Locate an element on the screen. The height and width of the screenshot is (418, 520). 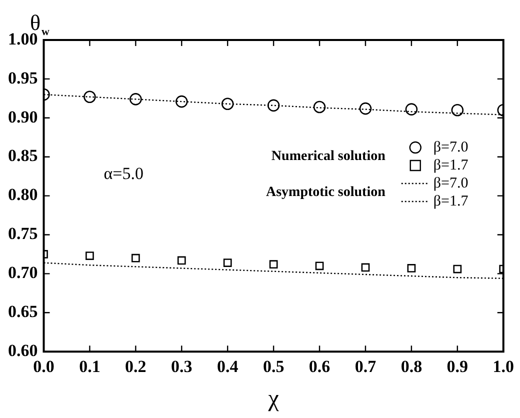
y-tick-label: 0.60 is located at coordinates (23, 350).